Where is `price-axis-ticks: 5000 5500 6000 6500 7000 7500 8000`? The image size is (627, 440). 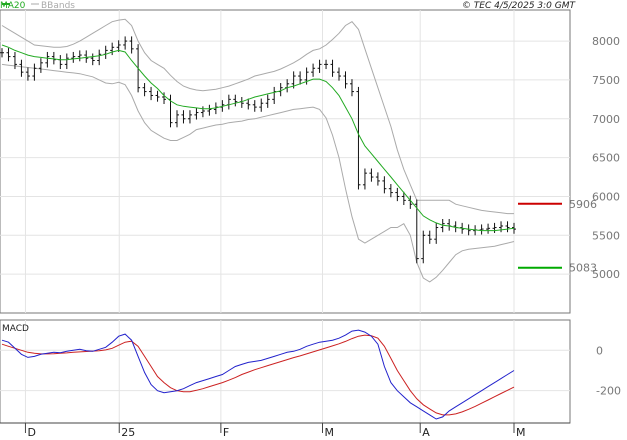 price-axis-ticks: 5000 5500 6000 6500 7000 7500 8000 is located at coordinates (606, 158).